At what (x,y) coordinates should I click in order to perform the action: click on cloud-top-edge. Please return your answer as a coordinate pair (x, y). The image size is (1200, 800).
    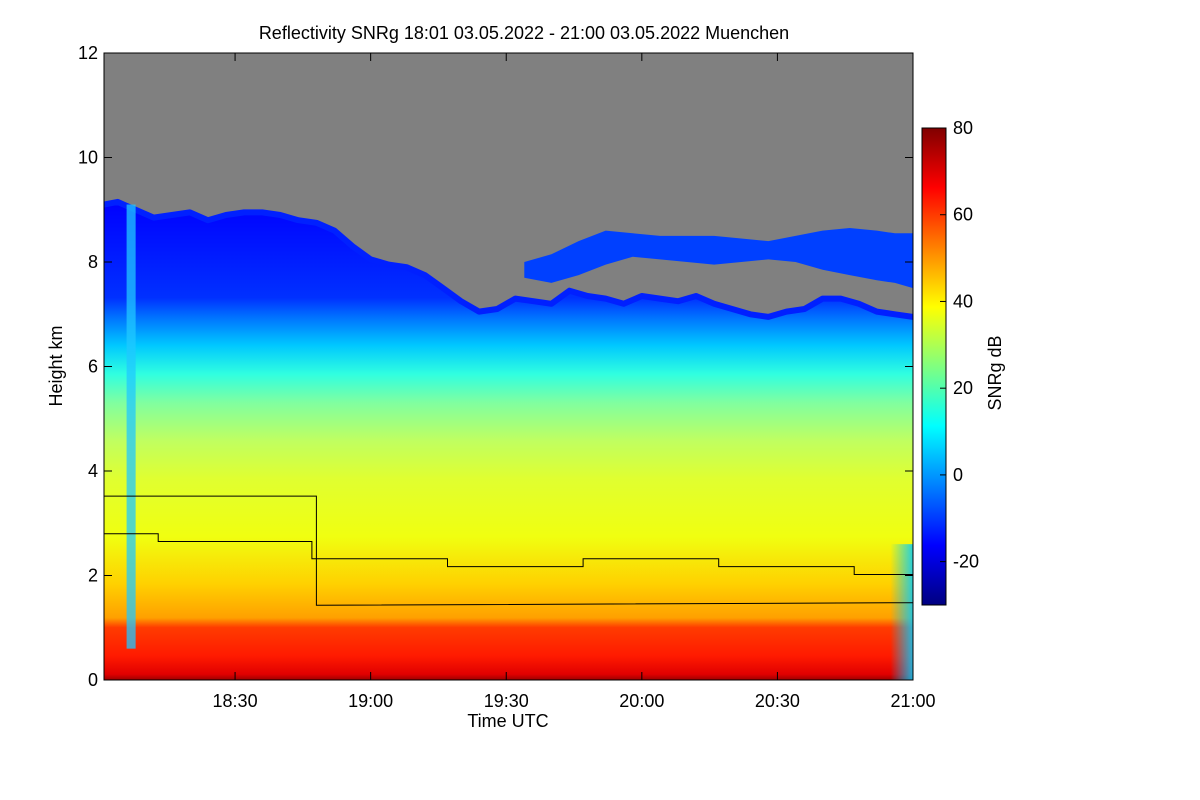
    Looking at the image, I should click on (508, 259).